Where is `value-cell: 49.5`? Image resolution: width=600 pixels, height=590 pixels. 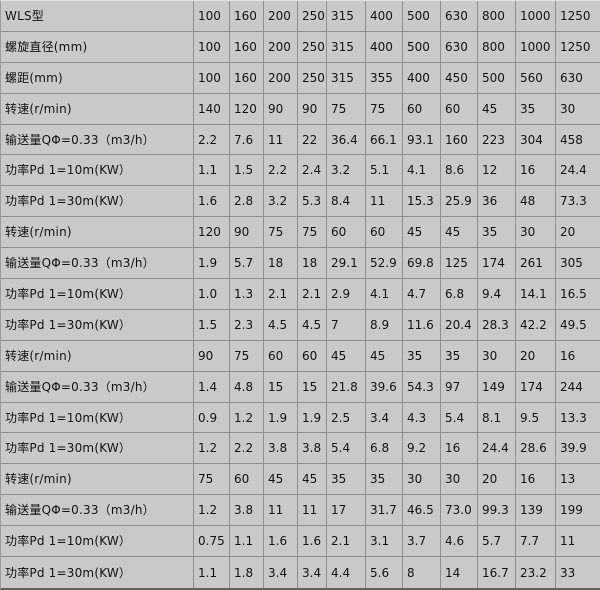 value-cell: 49.5 is located at coordinates (578, 325).